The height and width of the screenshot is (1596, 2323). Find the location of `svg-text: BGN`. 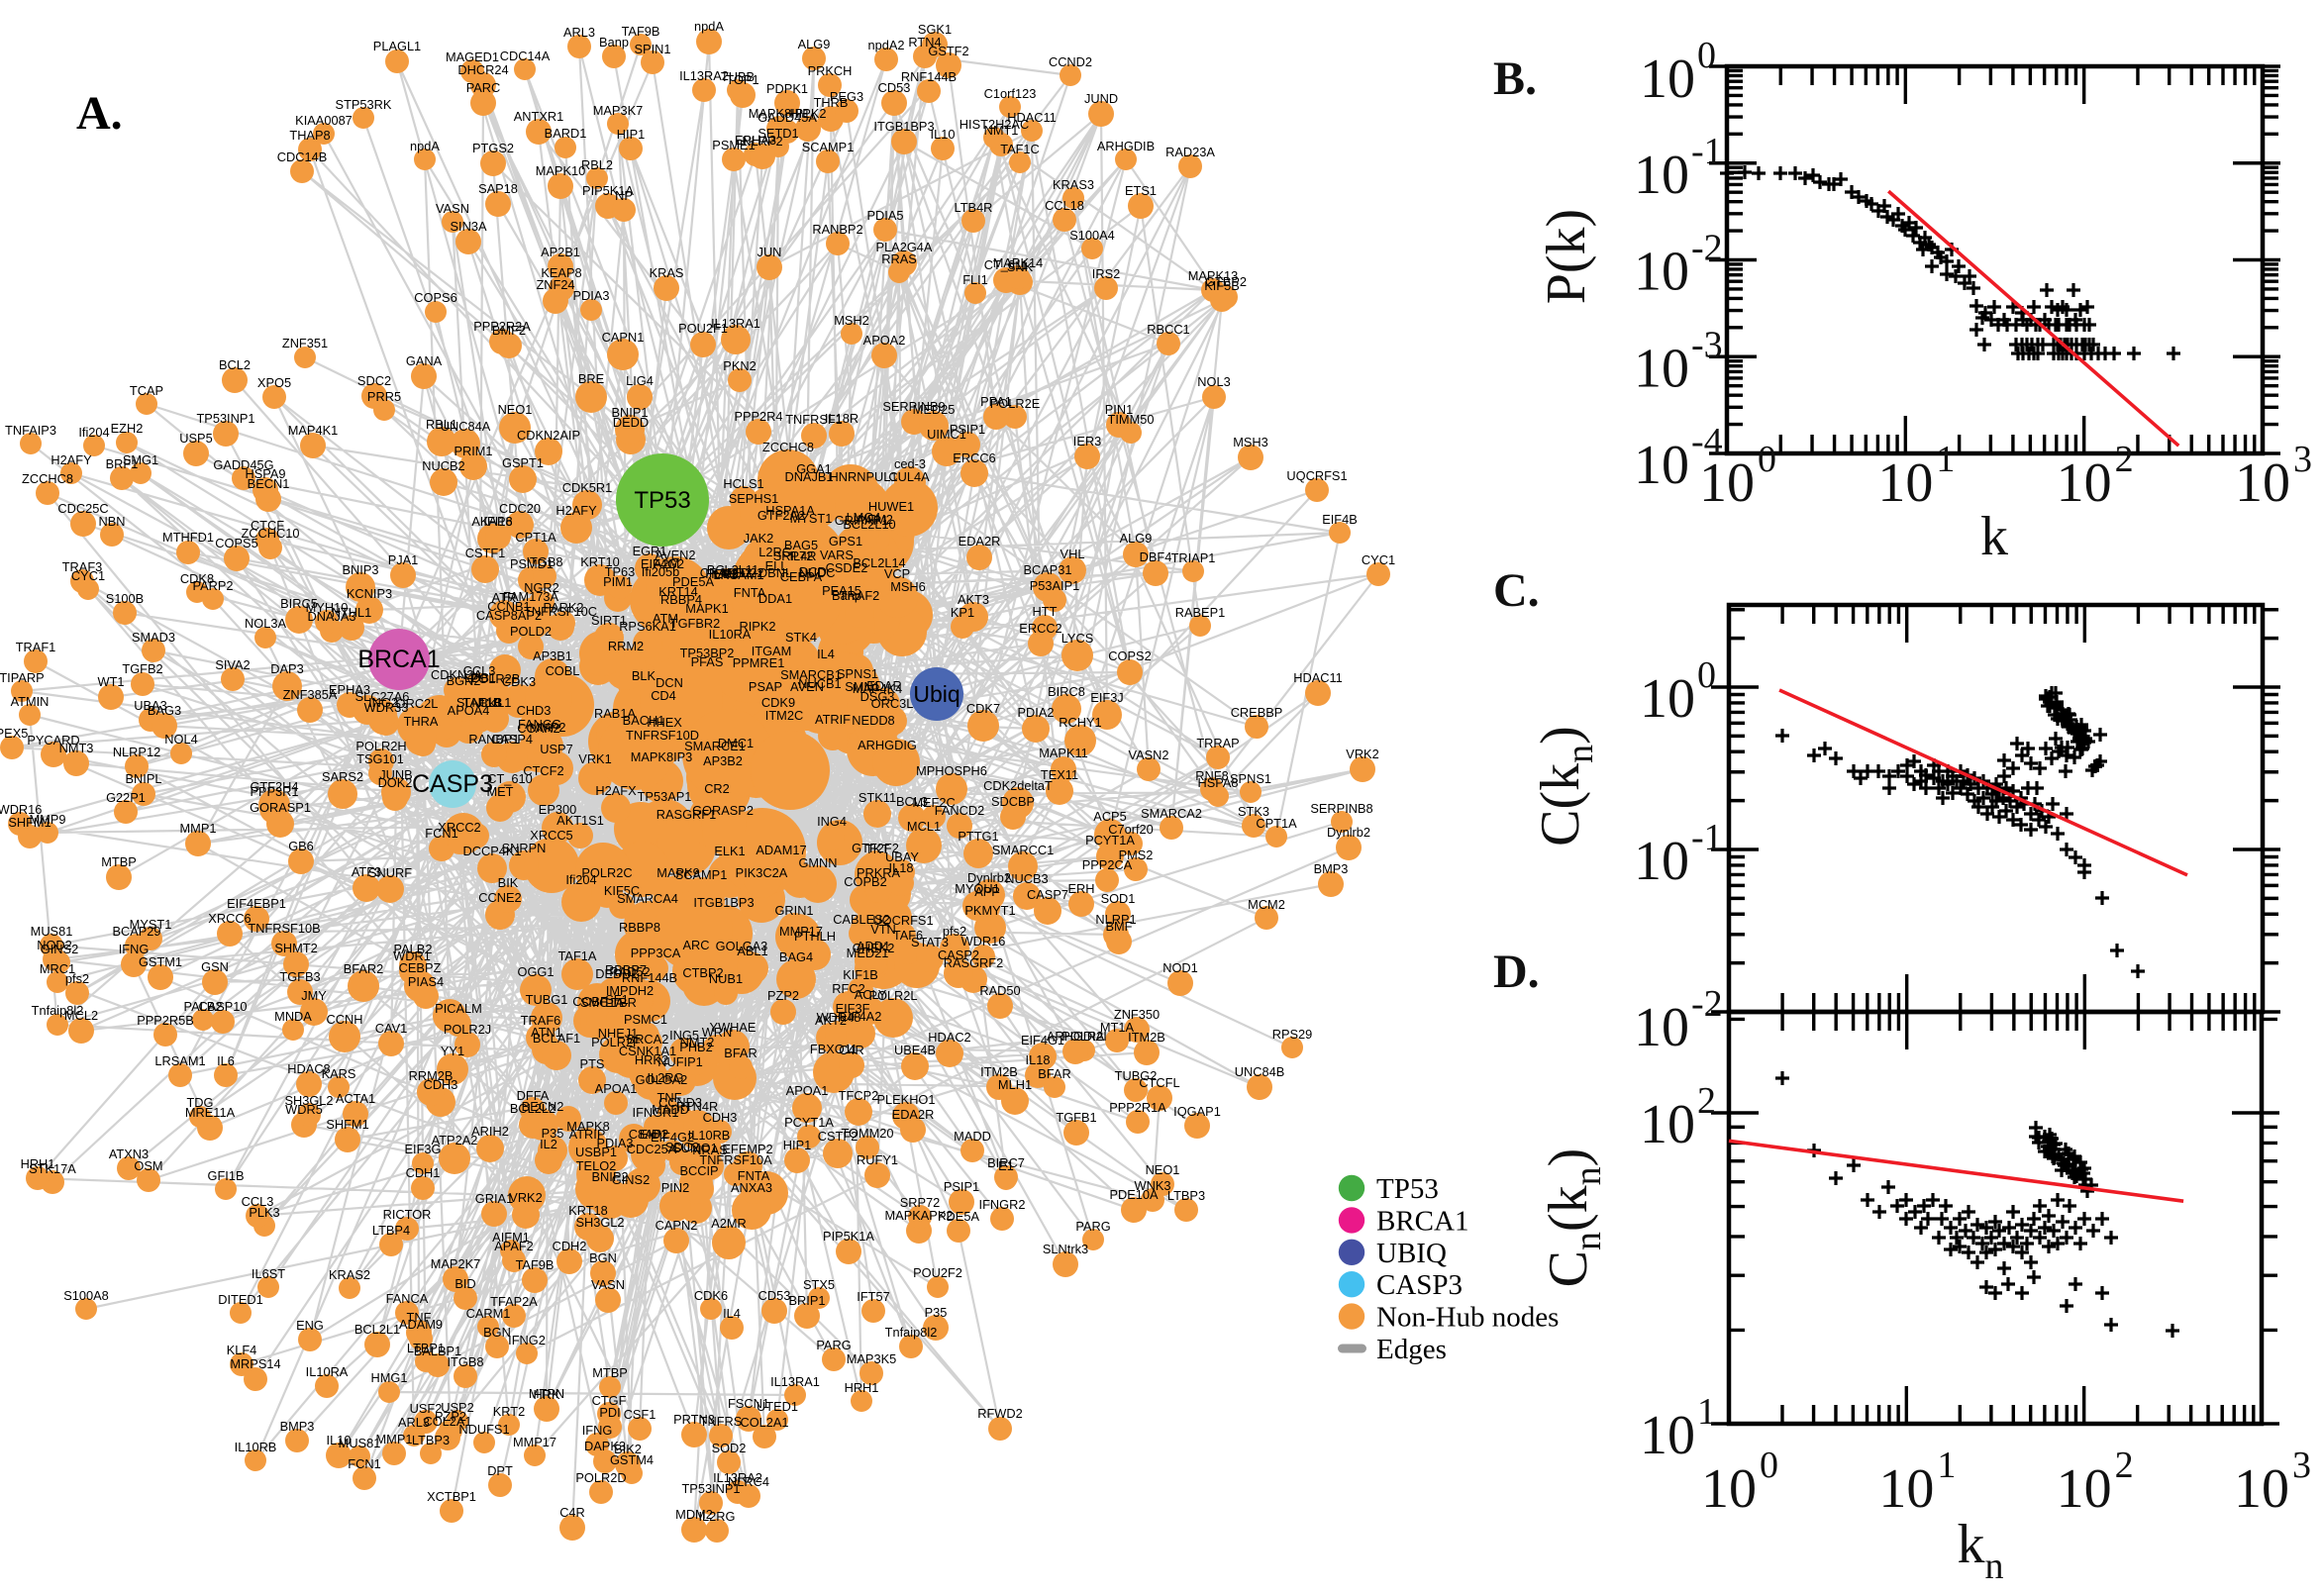

svg-text: BGN is located at coordinates (497, 1332).